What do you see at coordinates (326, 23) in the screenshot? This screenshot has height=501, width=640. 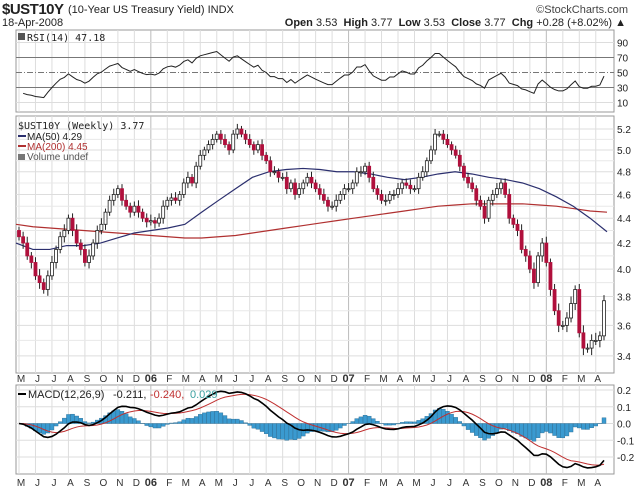 I see `open-value: 3.53` at bounding box center [326, 23].